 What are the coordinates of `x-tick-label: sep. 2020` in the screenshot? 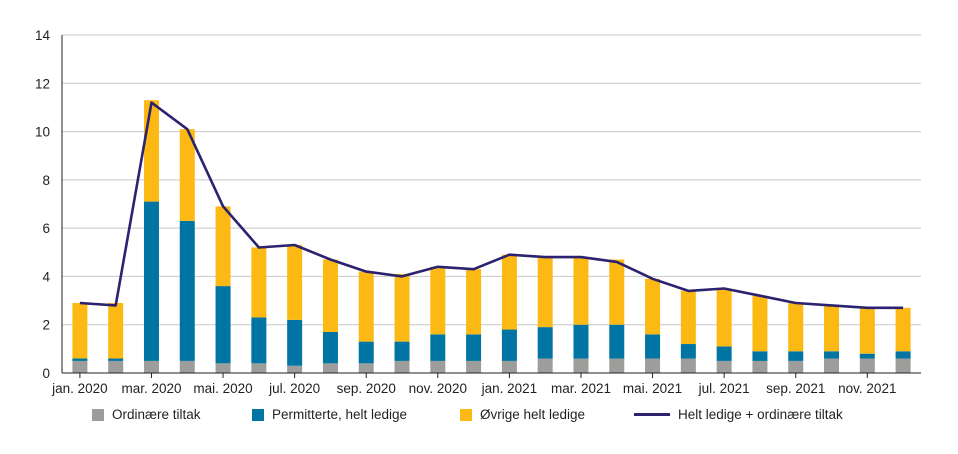 It's located at (366, 388).